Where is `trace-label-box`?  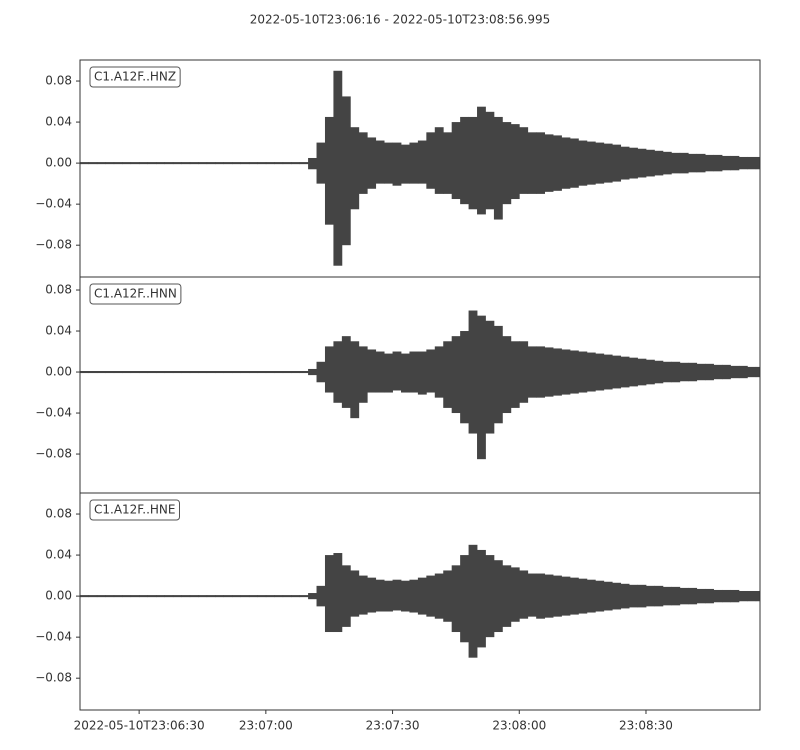 trace-label-box is located at coordinates (135, 294).